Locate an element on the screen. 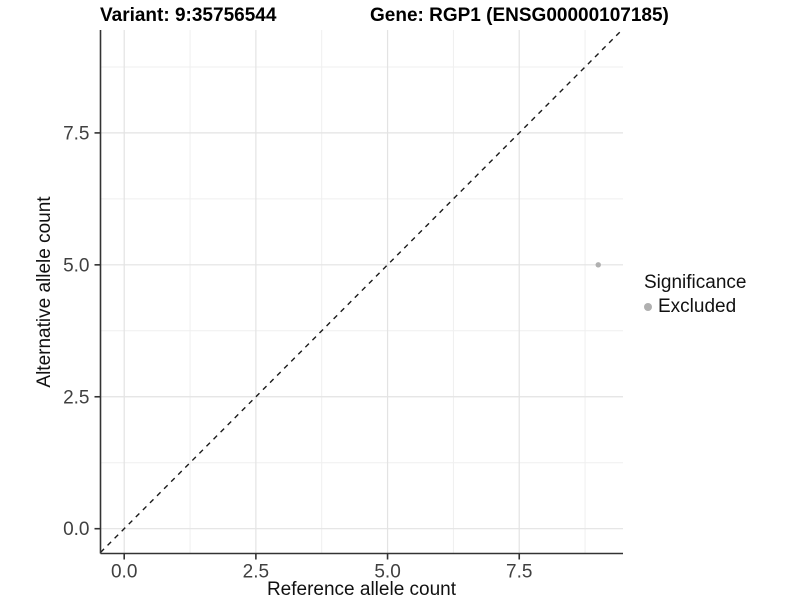 Image resolution: width=800 pixels, height=600 pixels. y-tick-label: 5.0 is located at coordinates (76, 265).